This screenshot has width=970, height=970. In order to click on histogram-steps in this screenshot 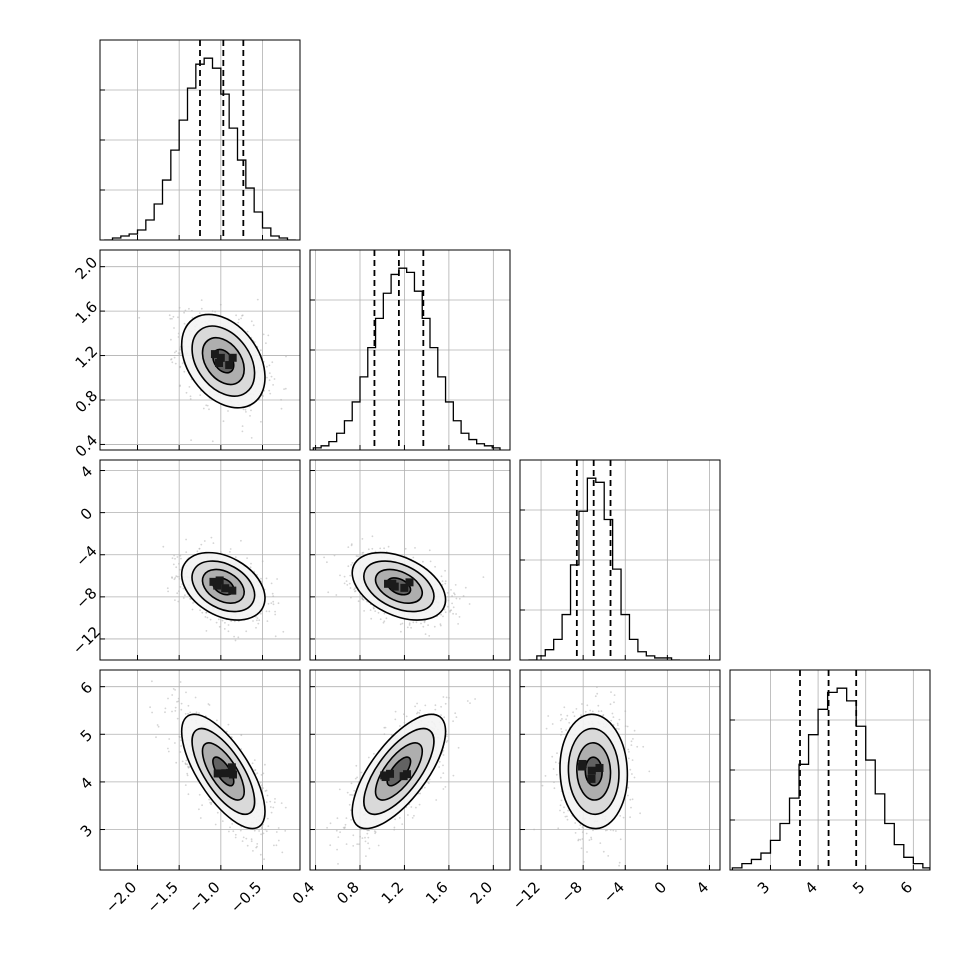, I will do `click(604, 568)`.